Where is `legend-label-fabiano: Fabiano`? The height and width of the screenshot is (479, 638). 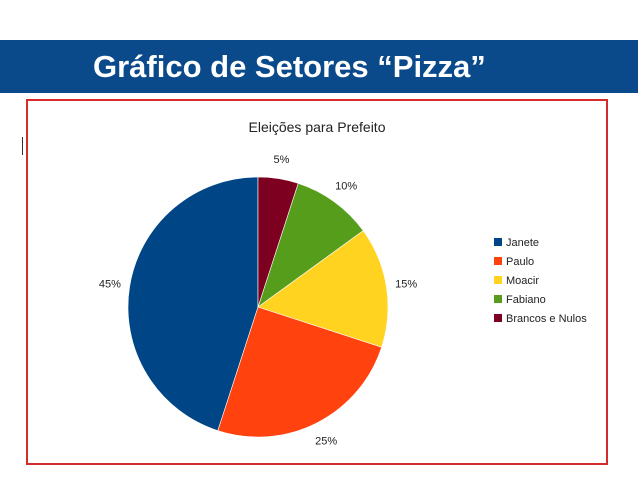
legend-label-fabiano: Fabiano is located at coordinates (526, 300).